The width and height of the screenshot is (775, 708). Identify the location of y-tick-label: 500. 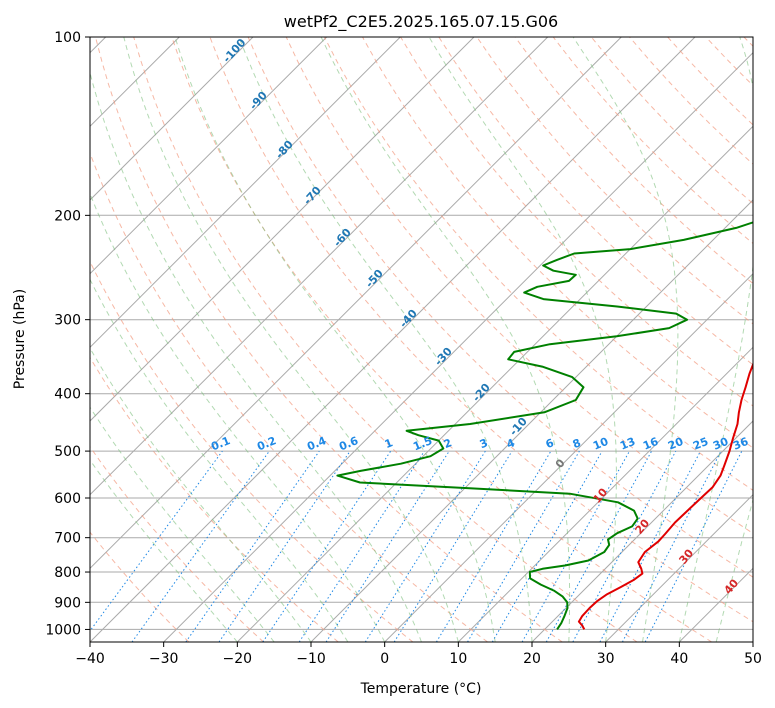
(67, 452).